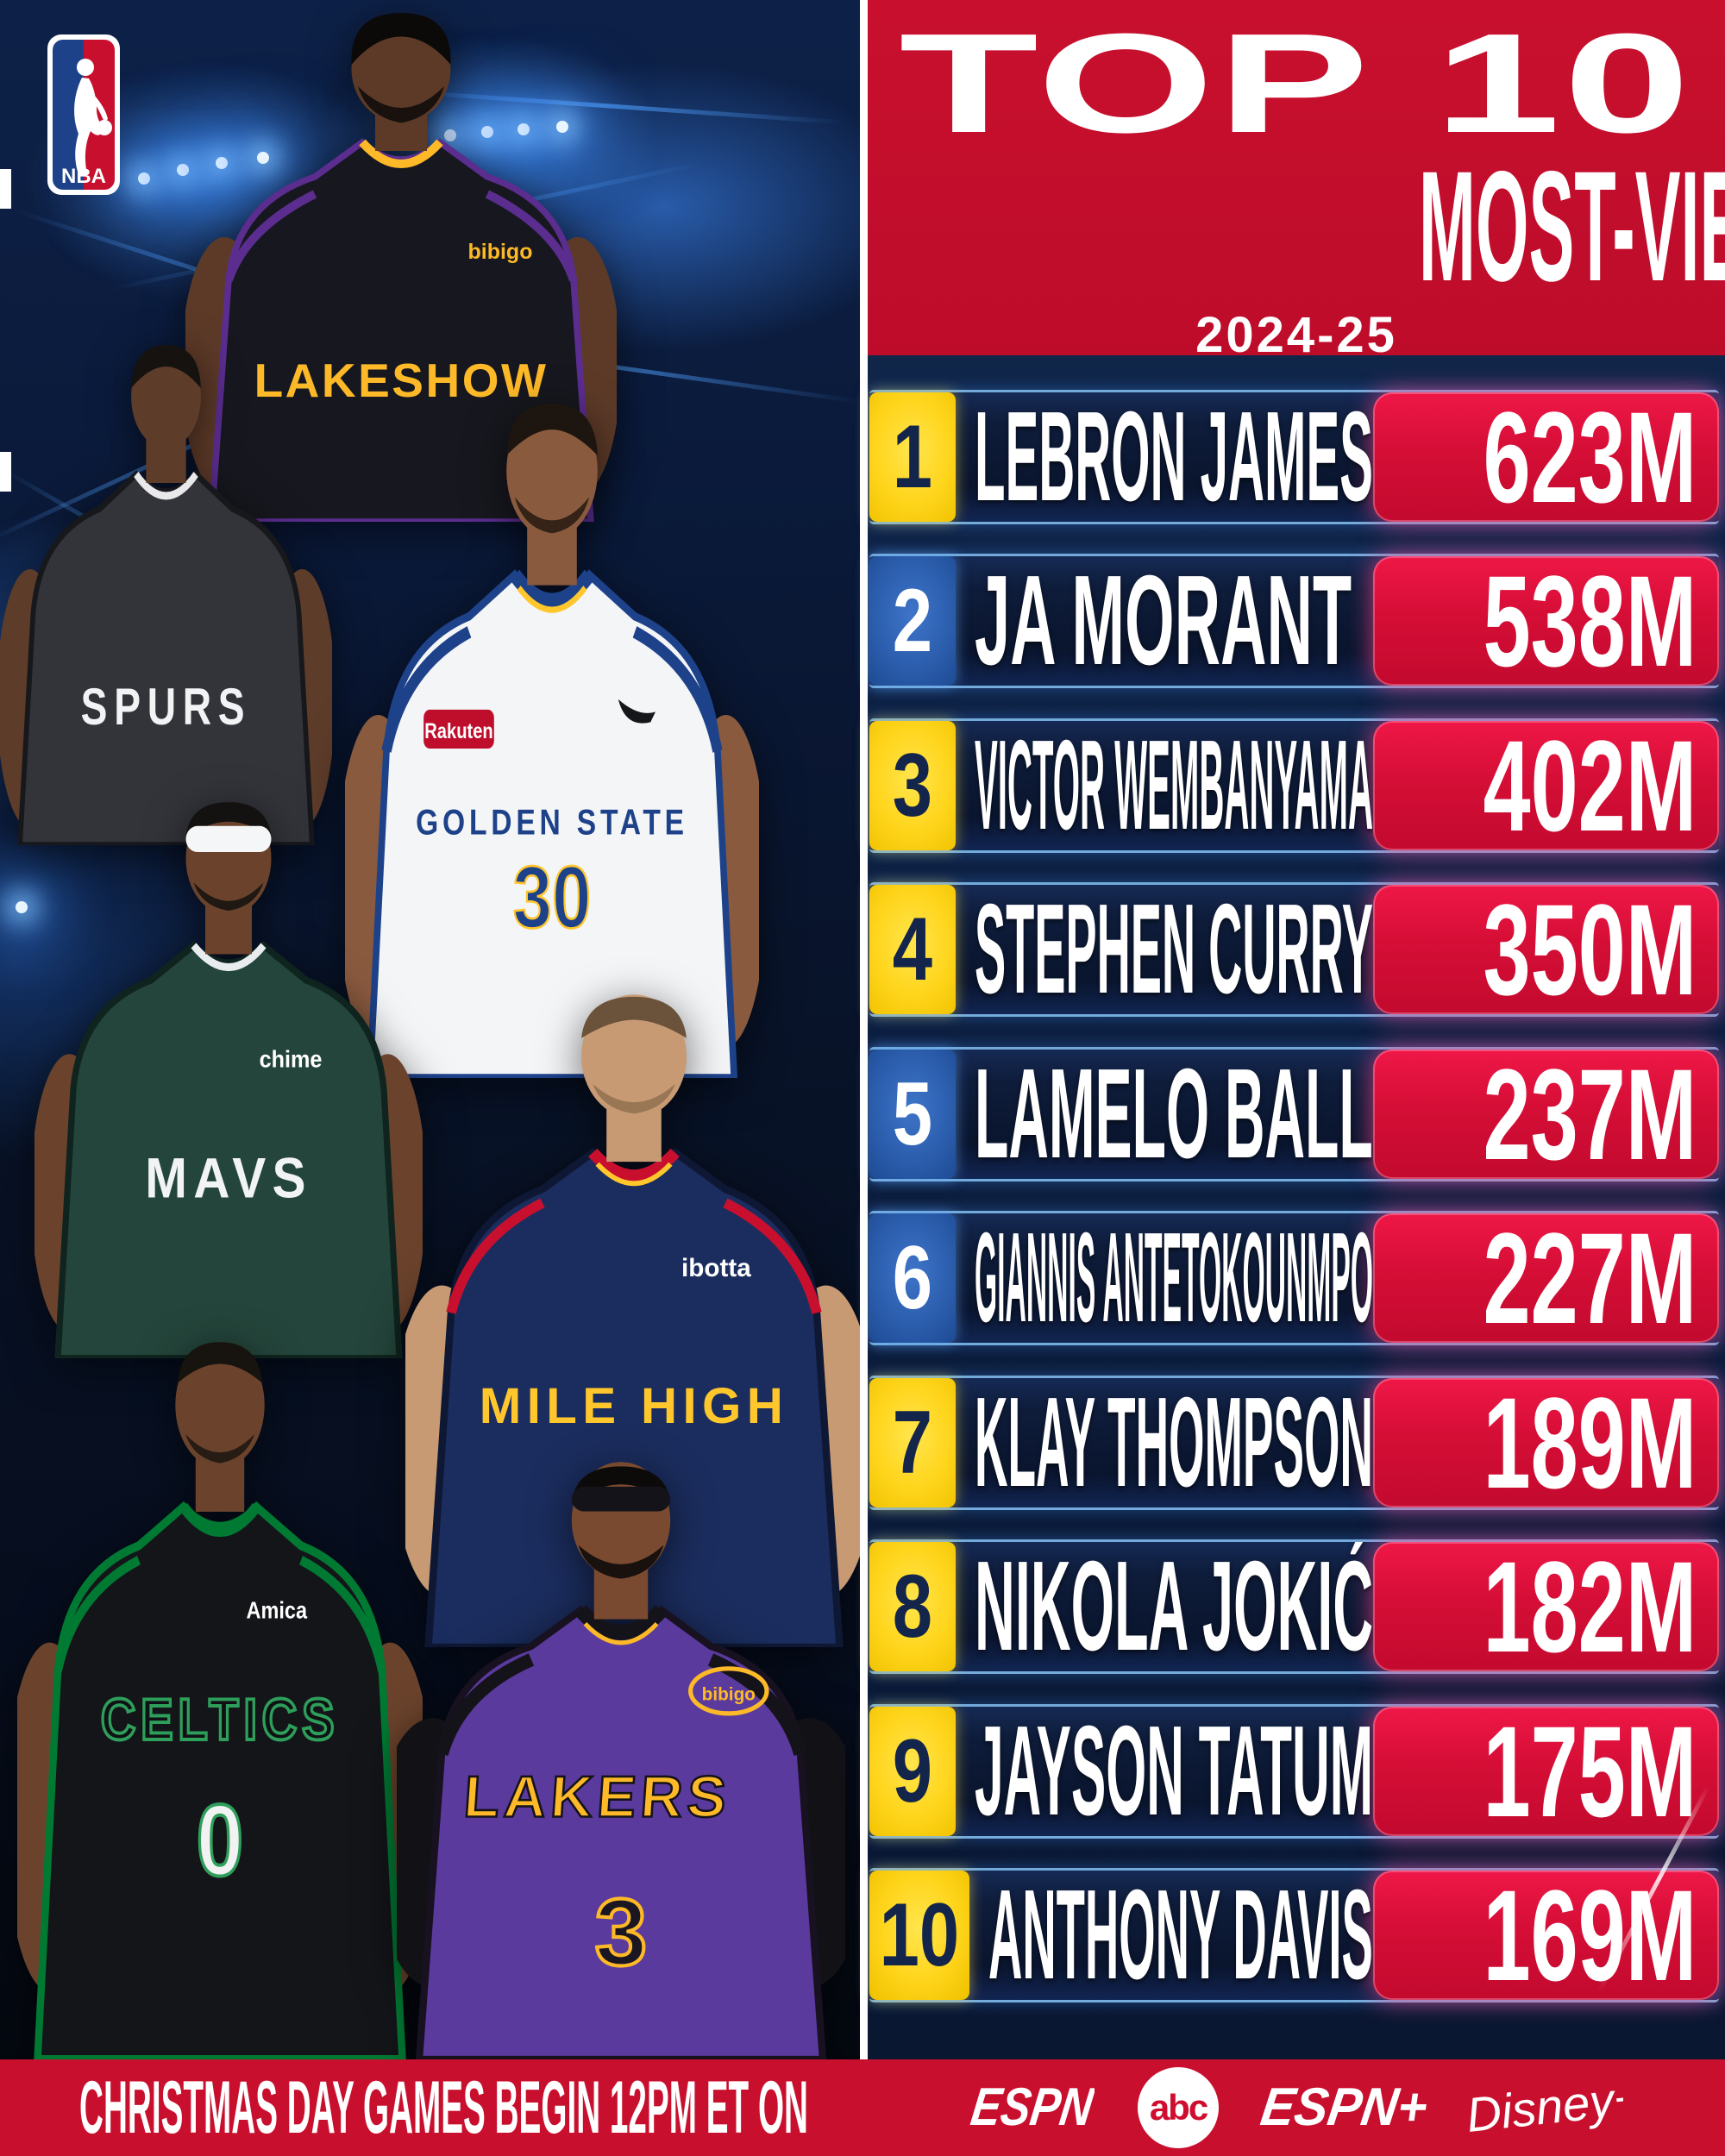  What do you see at coordinates (1174, 1607) in the screenshot?
I see `player-name: NIKOLA JOKIĆ` at bounding box center [1174, 1607].